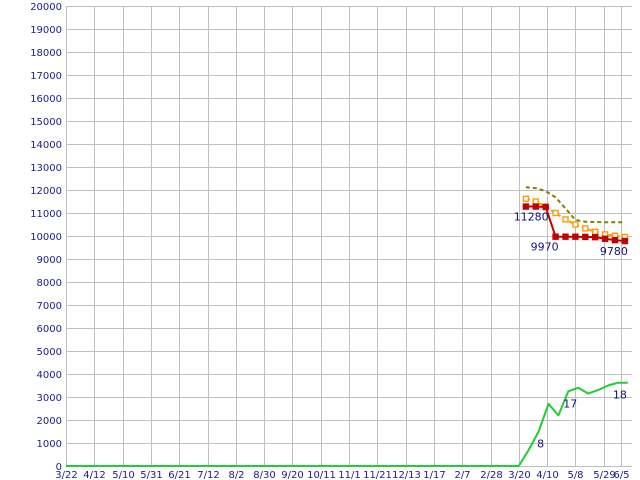 The height and width of the screenshot is (480, 640). What do you see at coordinates (540, 444) in the screenshot?
I see `data-point-label: 8` at bounding box center [540, 444].